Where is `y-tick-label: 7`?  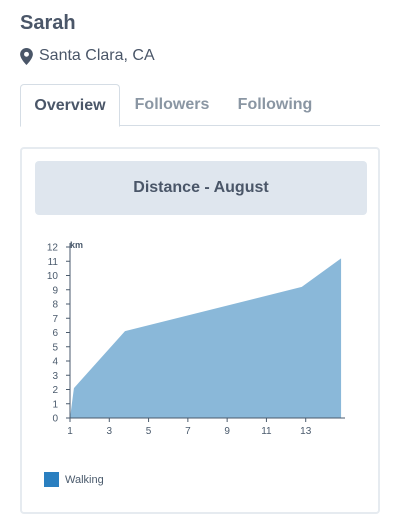
y-tick-label: 7 is located at coordinates (55, 319).